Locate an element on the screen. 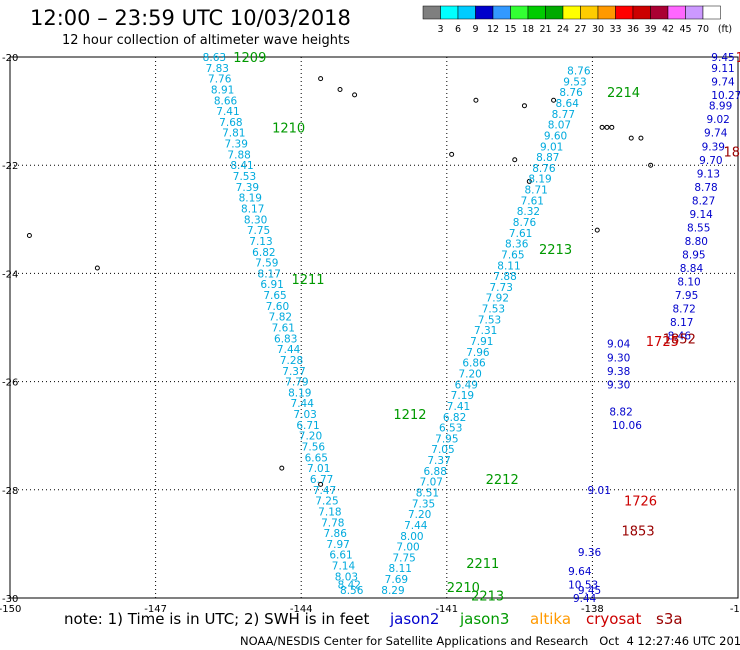 The image size is (740, 650). wave-height-value: 7.81 is located at coordinates (233, 134).